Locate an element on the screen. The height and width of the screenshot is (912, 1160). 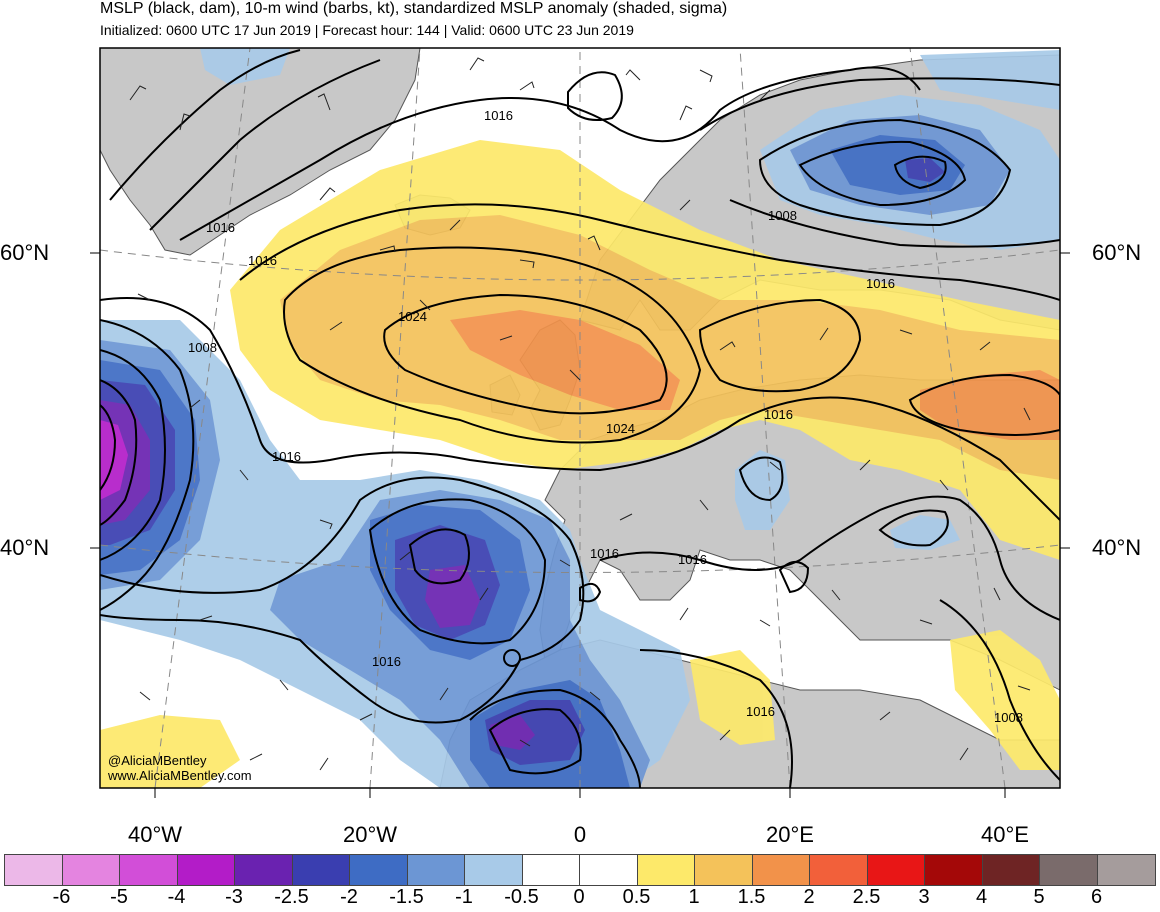
colorbar-label: 0 is located at coordinates (579, 897).